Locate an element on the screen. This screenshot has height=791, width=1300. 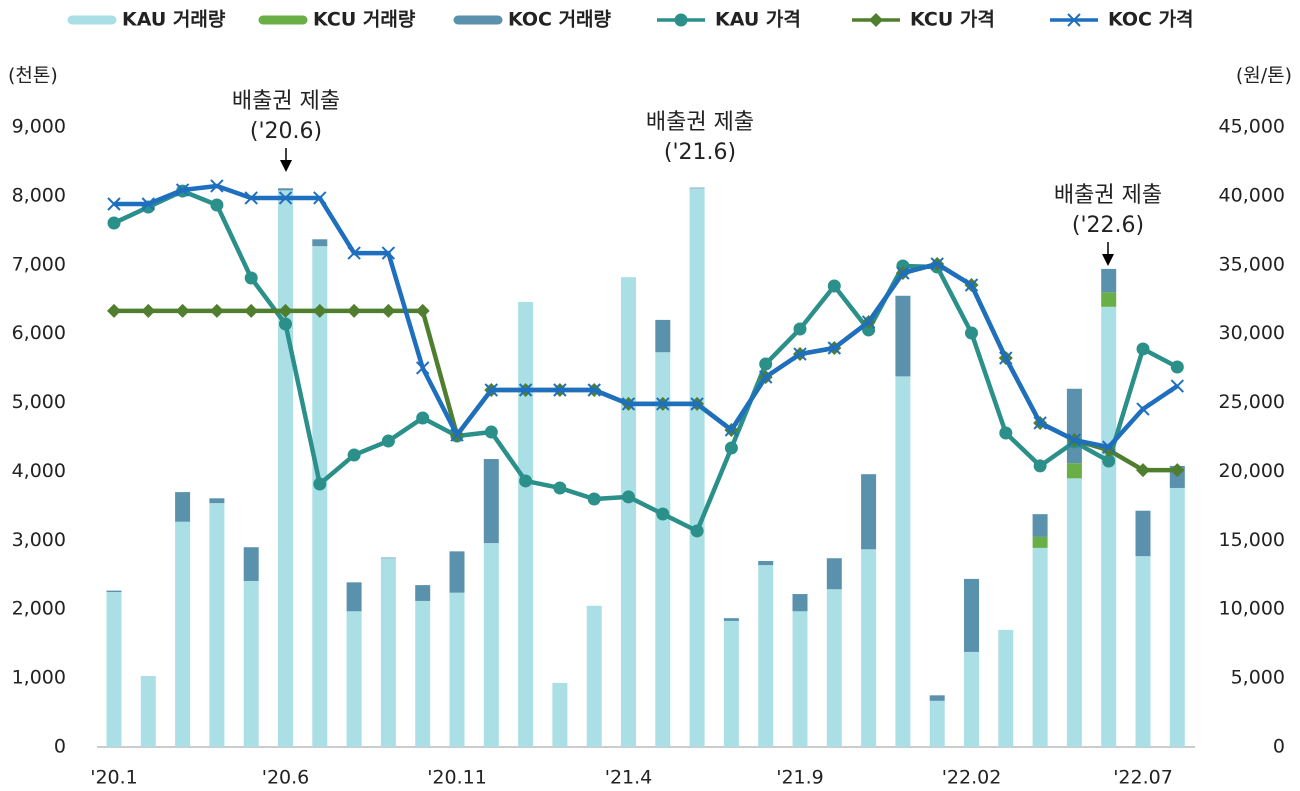
y-tick-label: 5,000 is located at coordinates (39, 402).